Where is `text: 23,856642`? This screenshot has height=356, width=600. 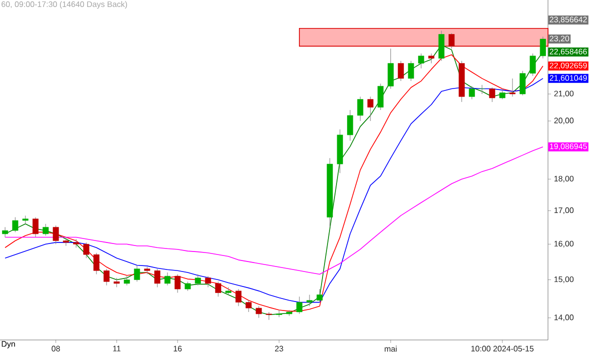 text: 23,856642 is located at coordinates (568, 20).